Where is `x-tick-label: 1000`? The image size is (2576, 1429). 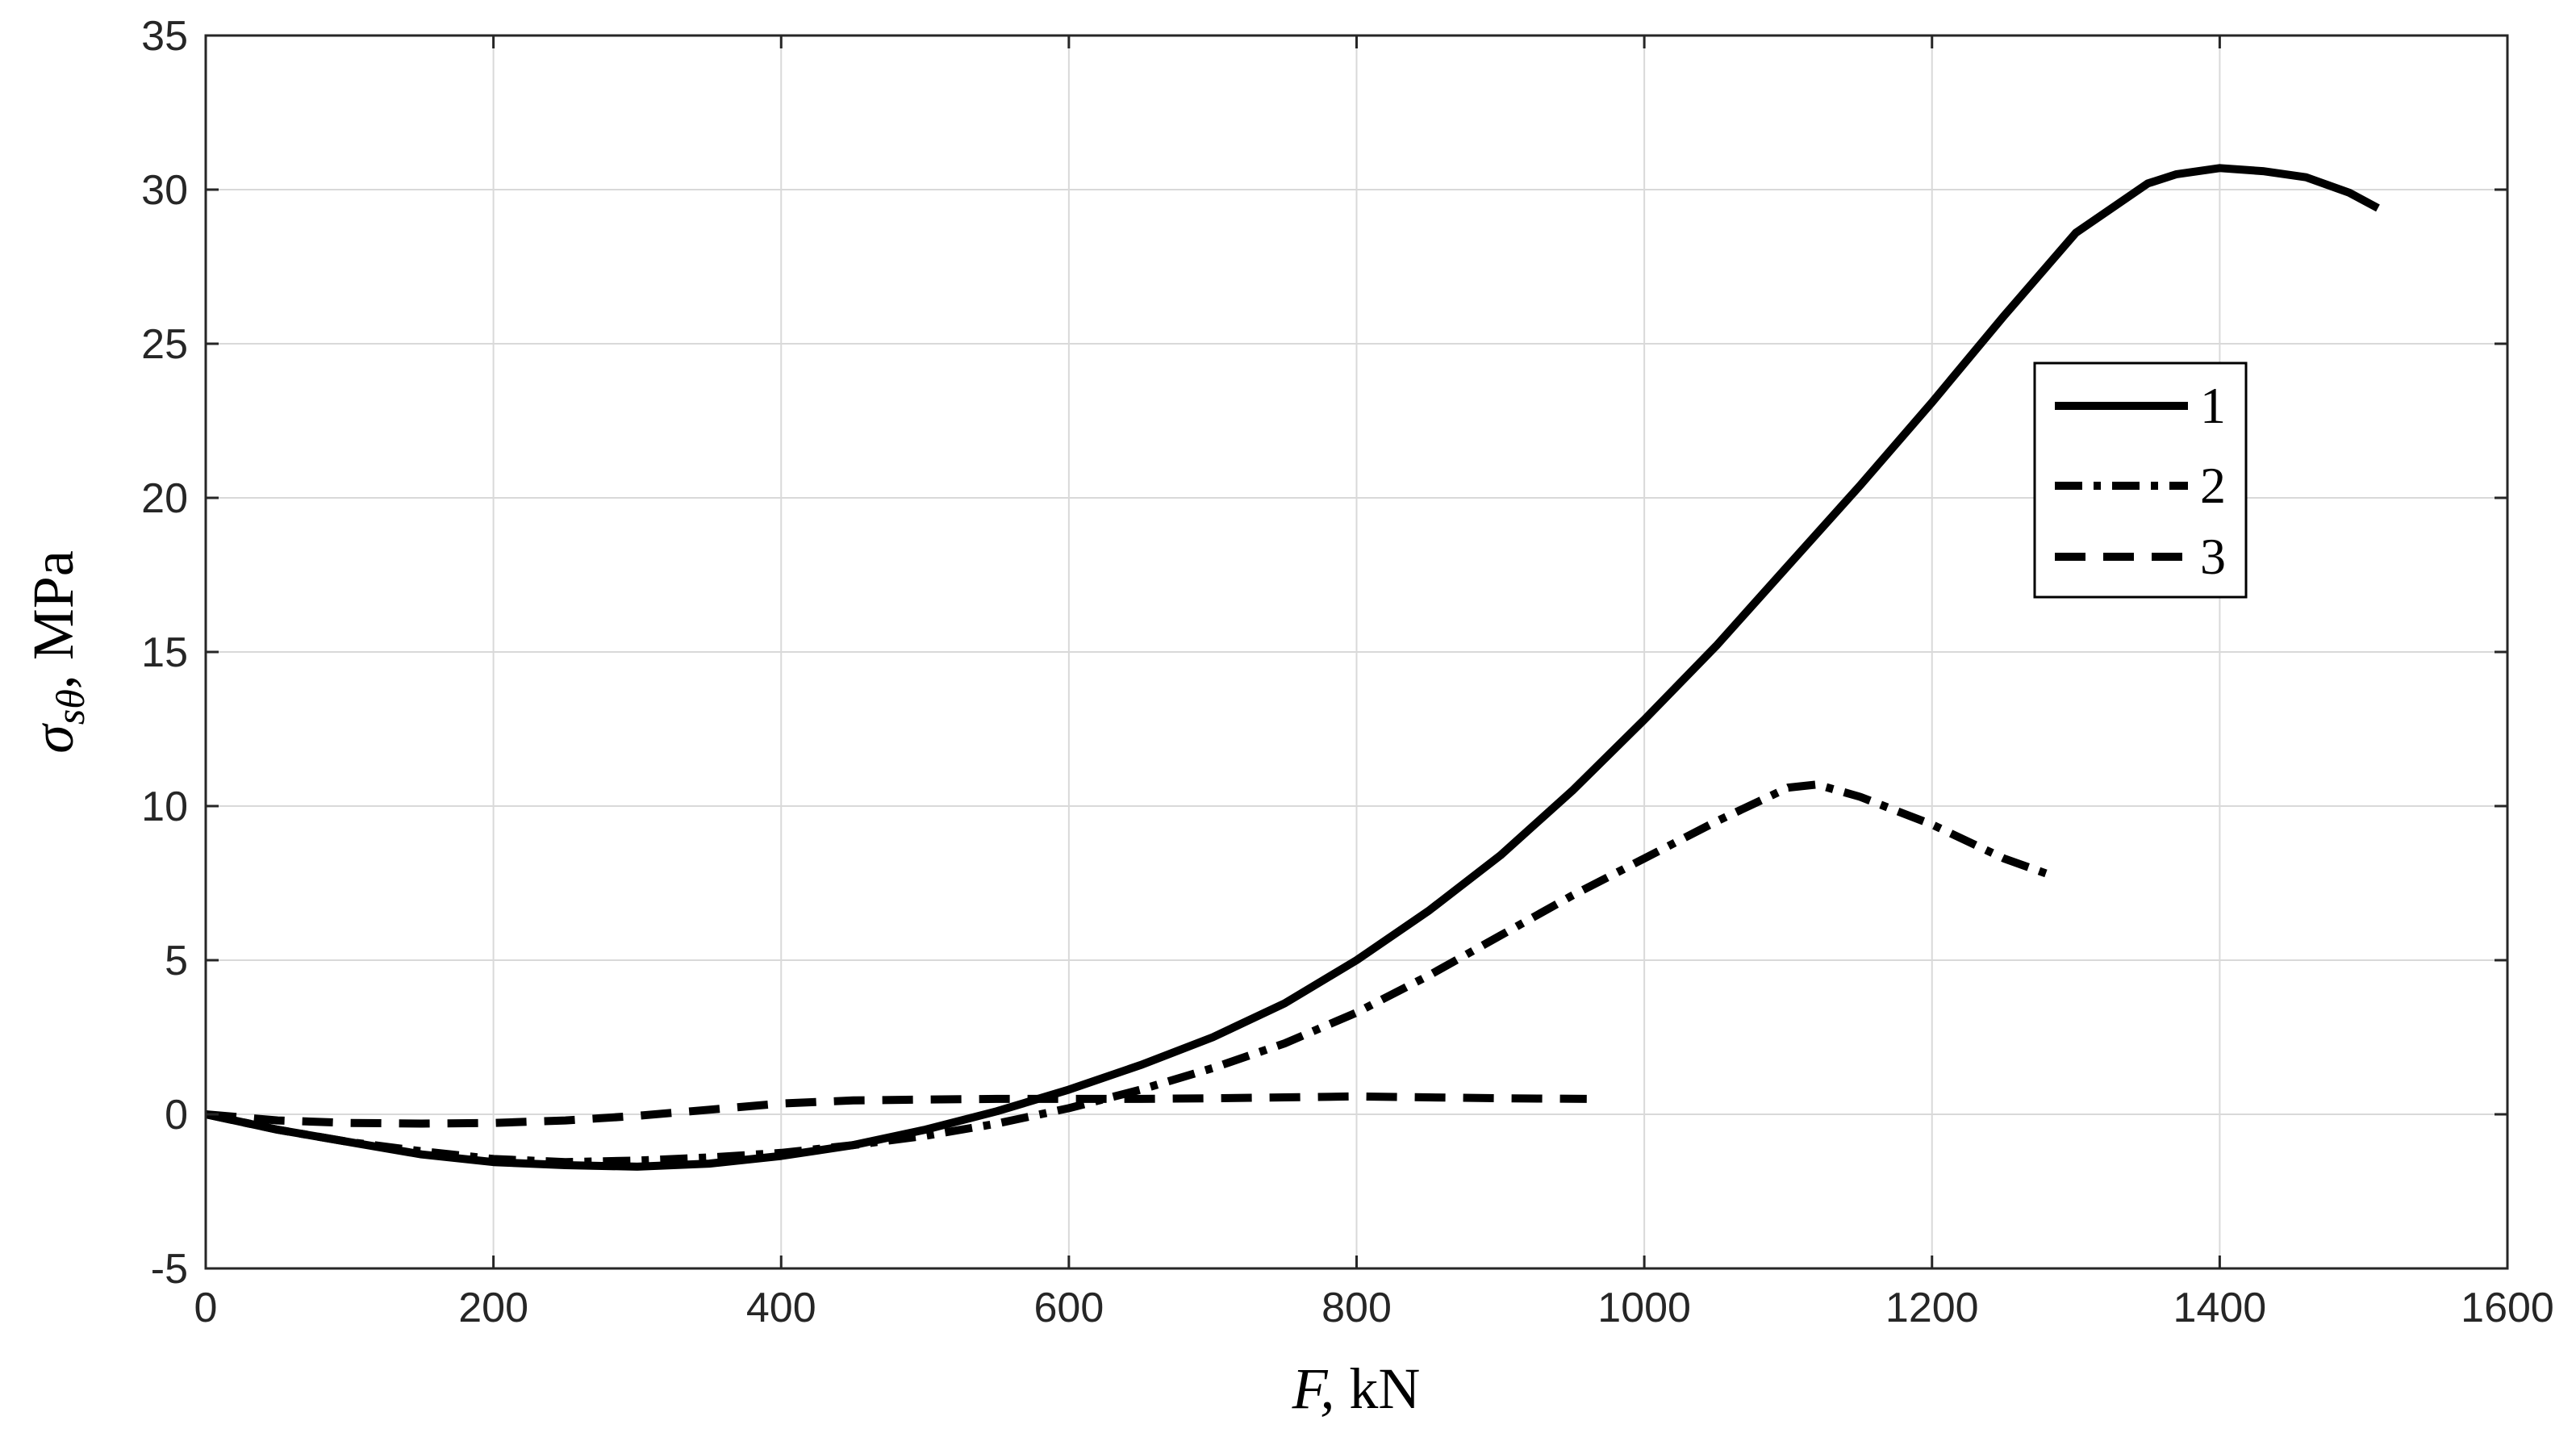 x-tick-label: 1000 is located at coordinates (1644, 1308).